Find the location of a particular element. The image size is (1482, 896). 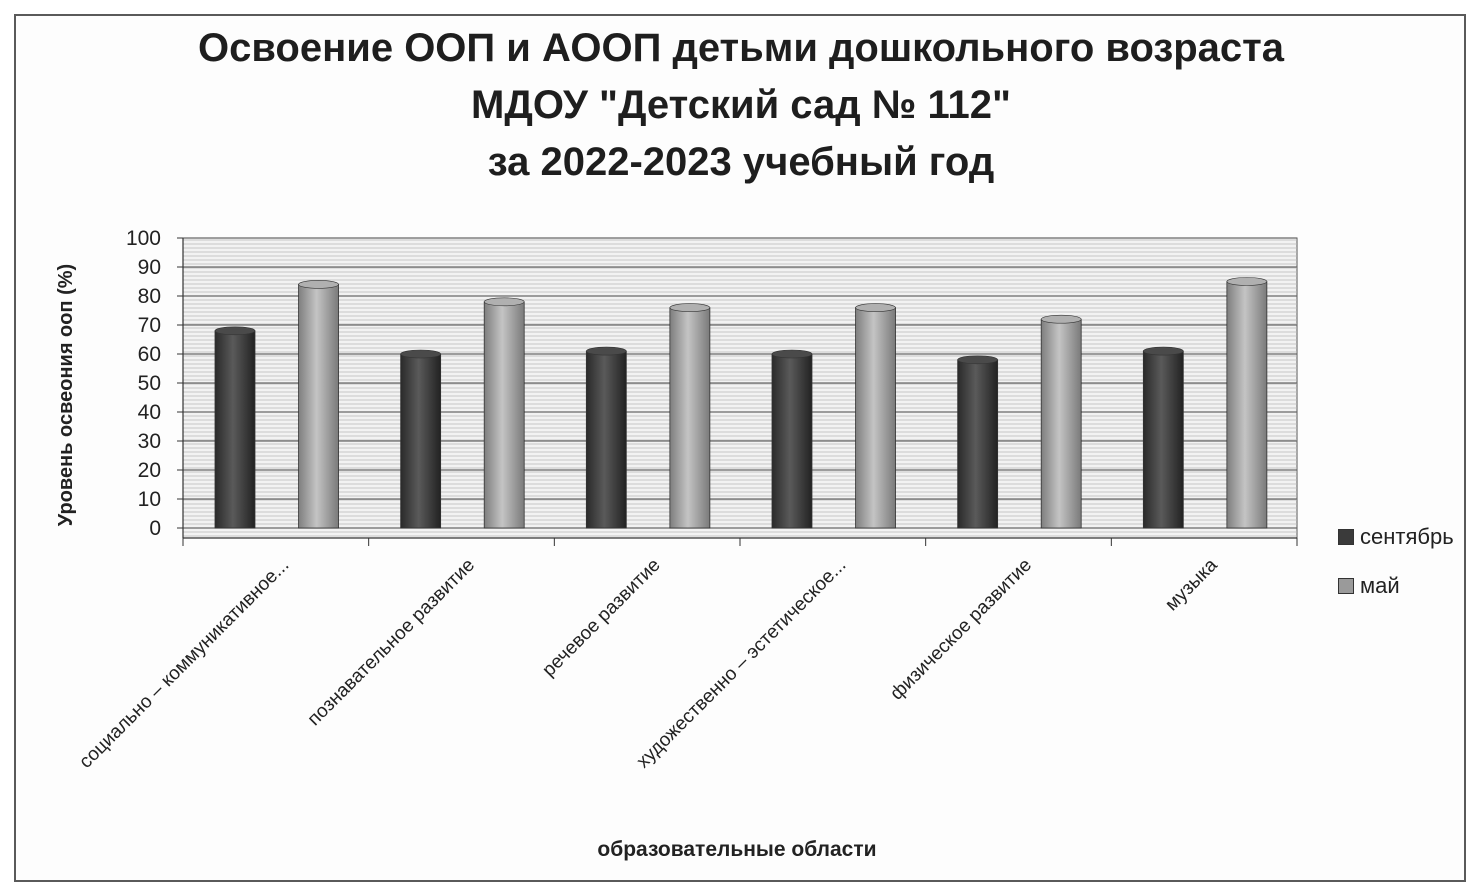

y-tick-label: 50 is located at coordinates (149, 383).